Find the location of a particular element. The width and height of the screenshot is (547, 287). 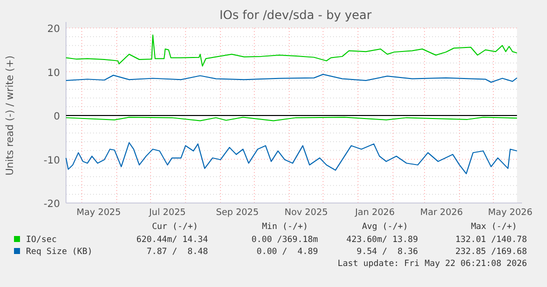

x-tick-label: Jan 2026 is located at coordinates (375, 213).